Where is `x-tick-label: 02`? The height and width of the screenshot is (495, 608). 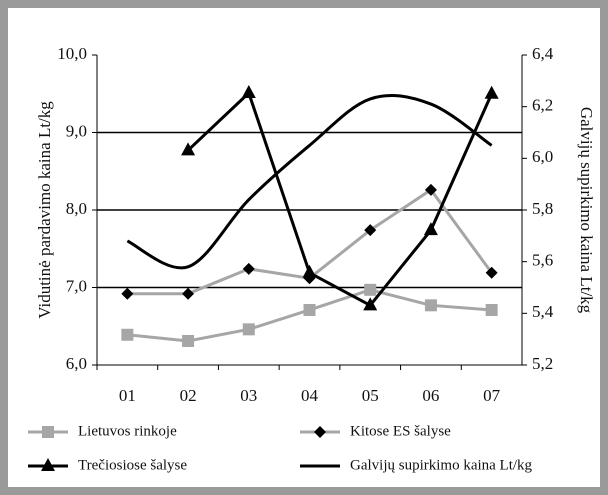
x-tick-label: 02 is located at coordinates (188, 395).